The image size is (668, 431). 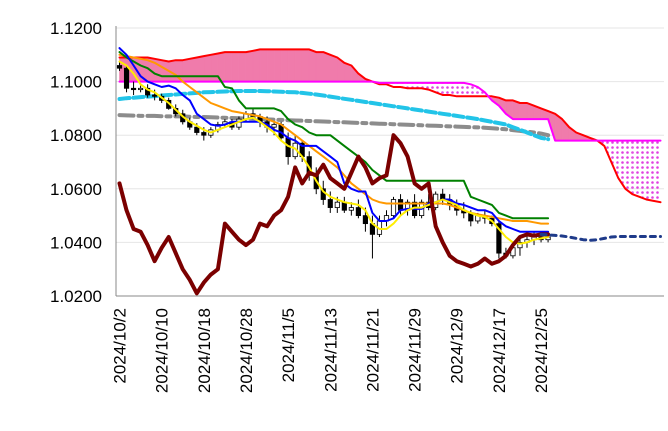 I want to click on x-tick-label: 2024/11/29, so click(x=415, y=350).